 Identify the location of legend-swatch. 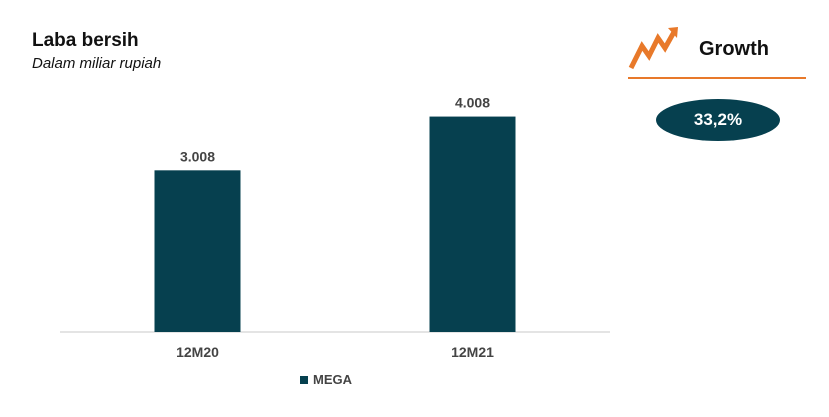
(304, 379).